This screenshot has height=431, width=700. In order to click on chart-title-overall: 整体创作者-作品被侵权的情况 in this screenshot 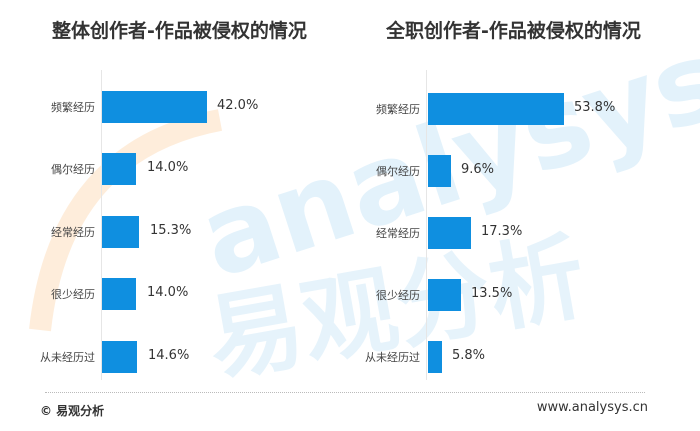, I will do `click(179, 31)`.